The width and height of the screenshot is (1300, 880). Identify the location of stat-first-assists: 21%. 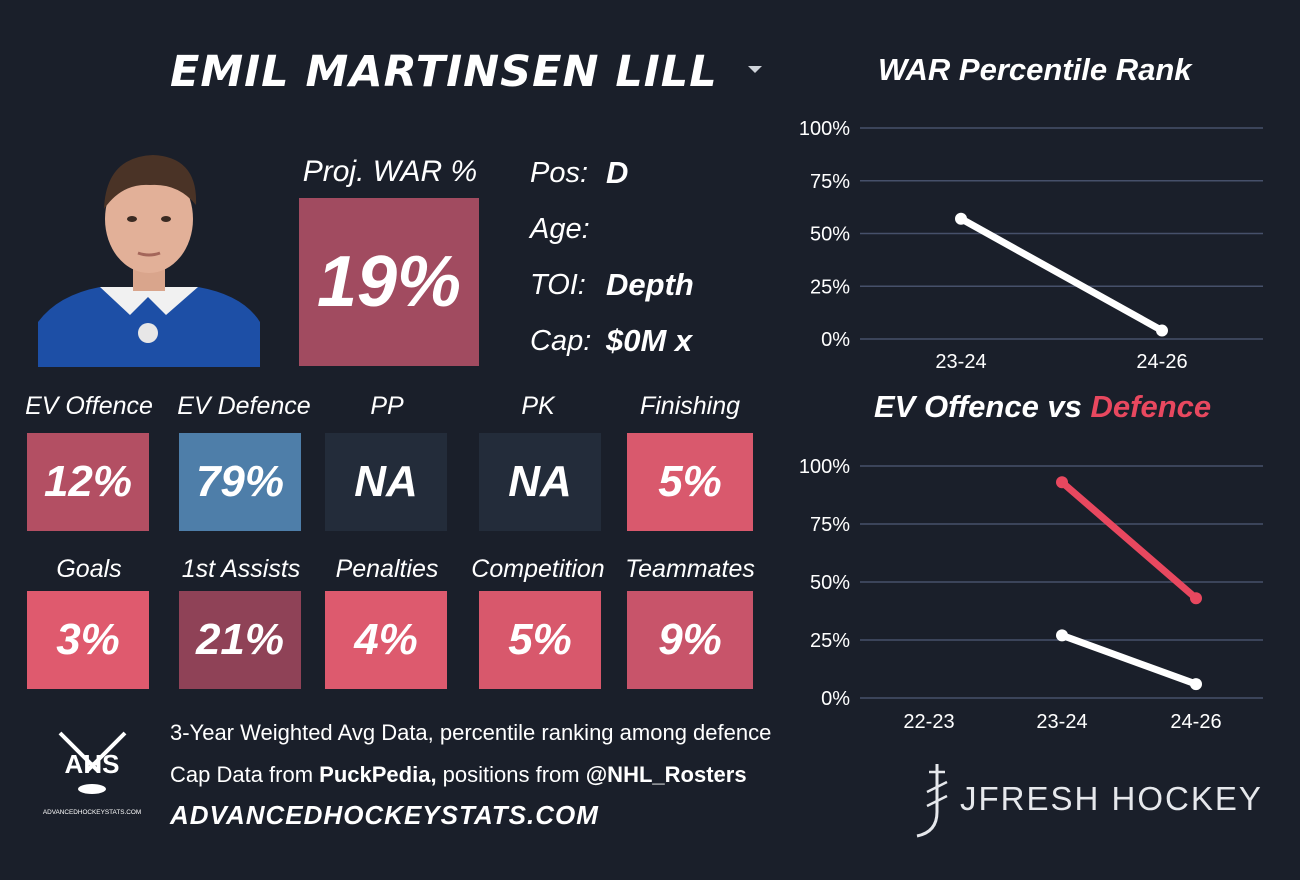
(240, 640).